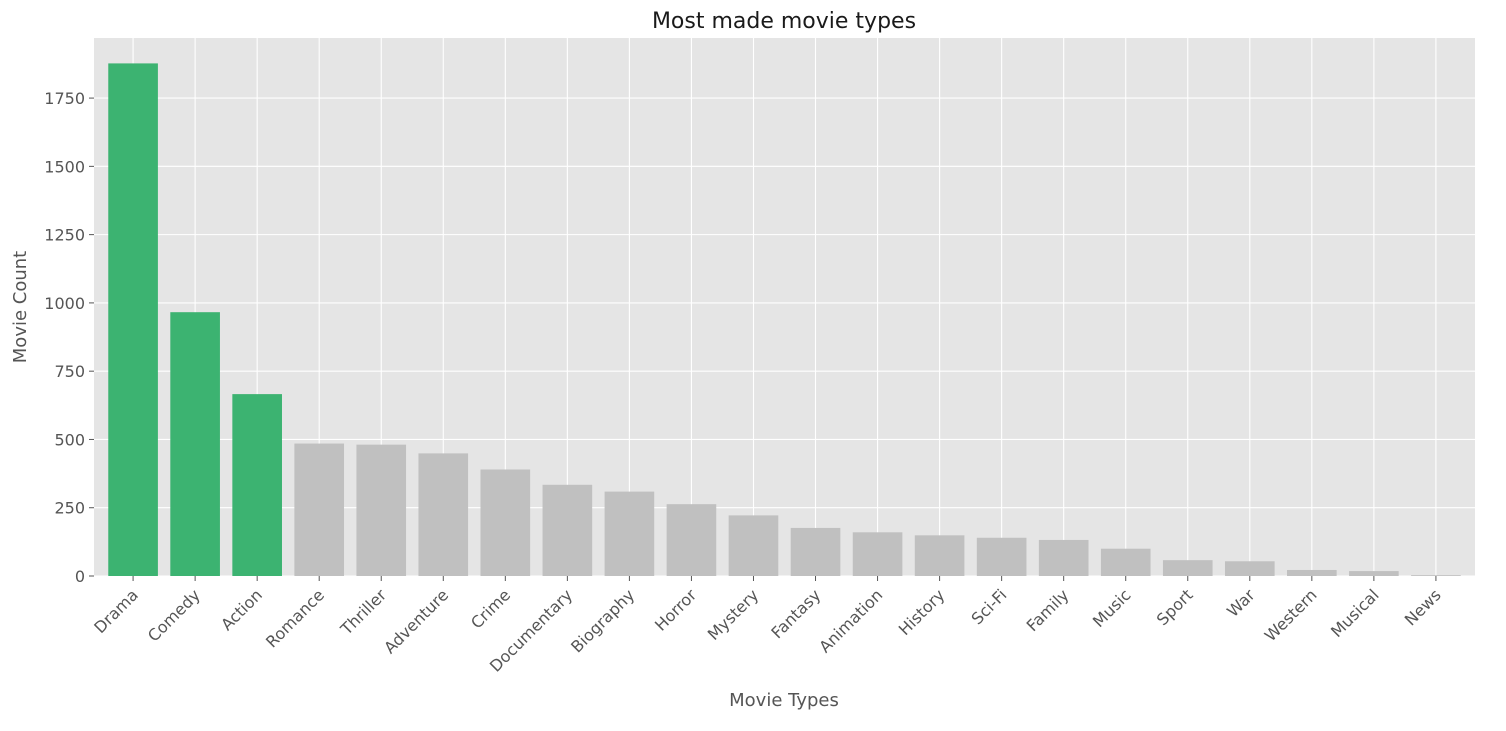 This screenshot has height=731, width=1506. I want to click on chart-title: Most made movie types, so click(784, 21).